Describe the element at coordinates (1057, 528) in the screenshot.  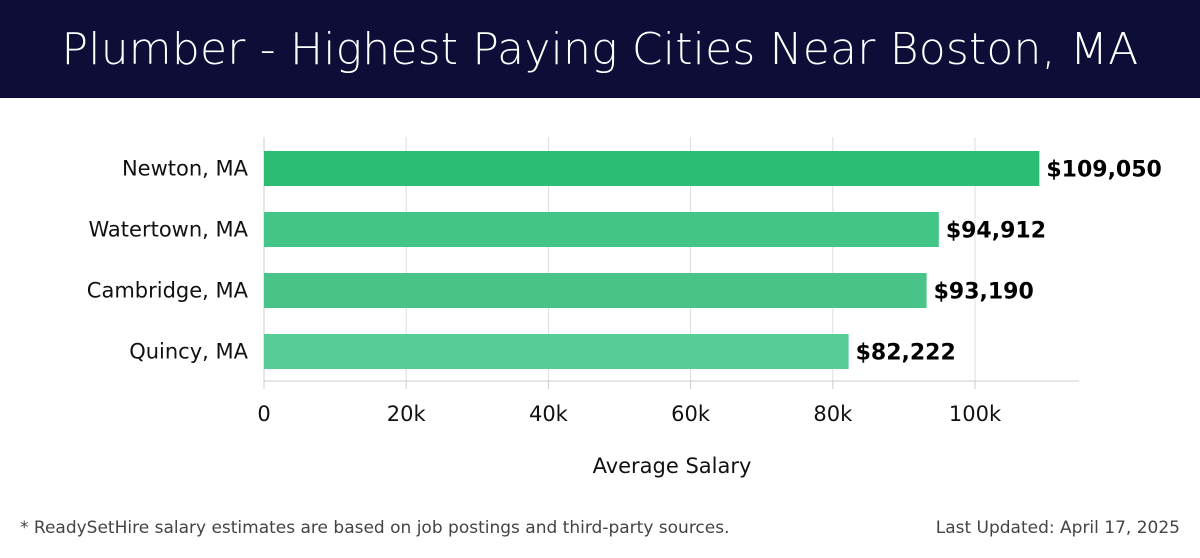
I see `last-updated: Last Updated: April 17, 2025` at that location.